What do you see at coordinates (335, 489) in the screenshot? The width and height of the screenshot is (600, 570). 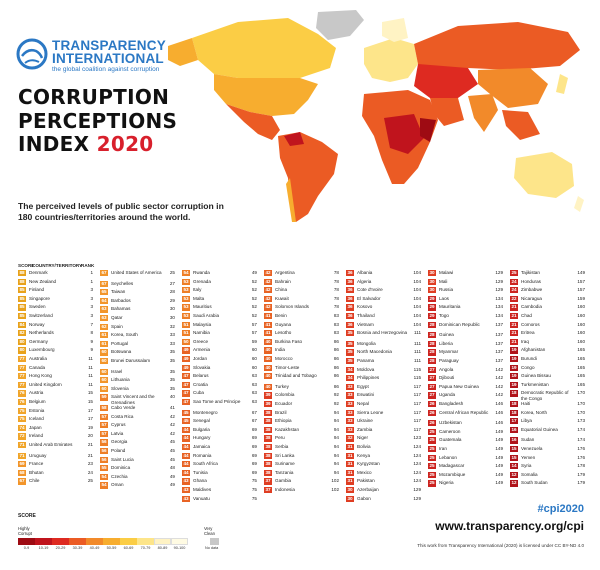 I see `rank-cell: 102` at bounding box center [335, 489].